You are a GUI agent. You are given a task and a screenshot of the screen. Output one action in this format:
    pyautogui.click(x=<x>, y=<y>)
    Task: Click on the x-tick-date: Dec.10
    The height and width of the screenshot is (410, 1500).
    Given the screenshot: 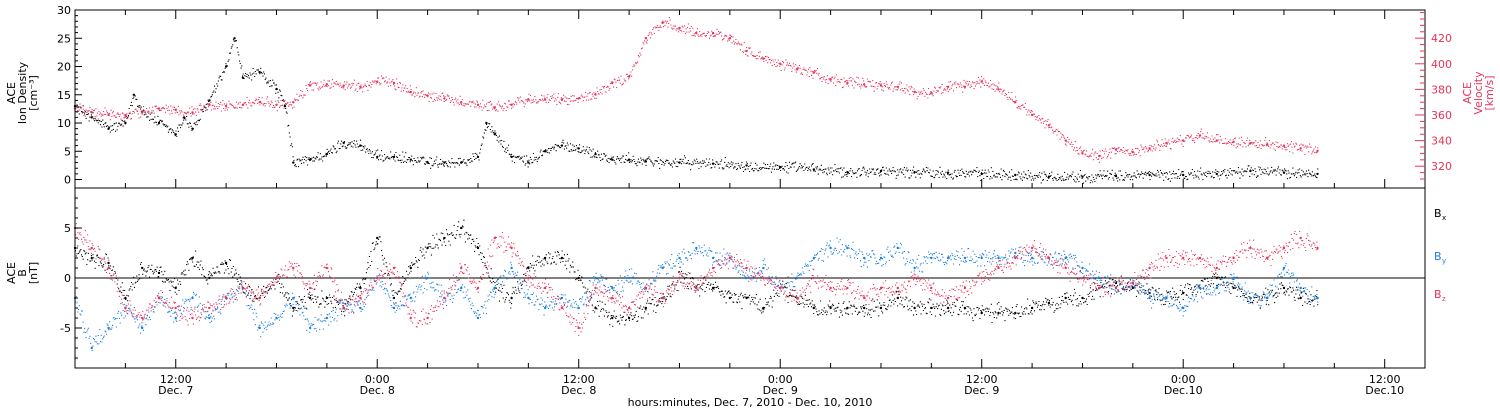 What is the action you would take?
    pyautogui.click(x=1384, y=390)
    